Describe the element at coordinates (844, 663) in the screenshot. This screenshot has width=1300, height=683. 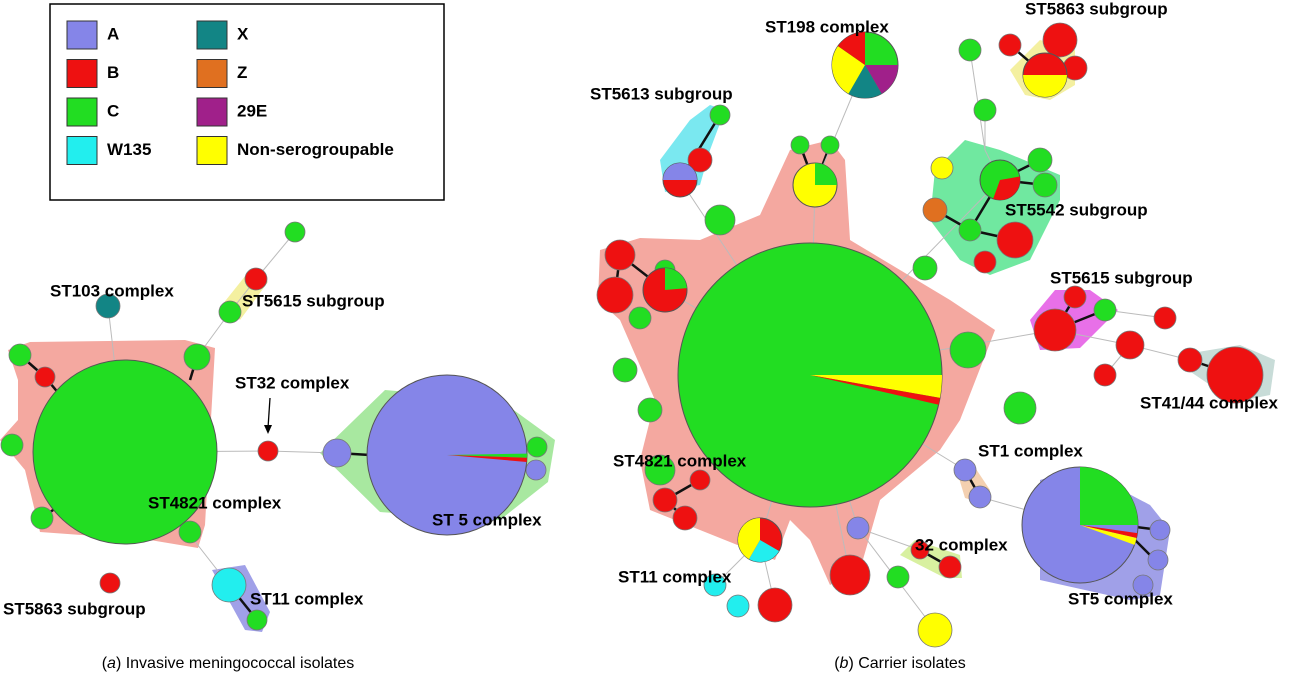
I see `caption-part: b` at that location.